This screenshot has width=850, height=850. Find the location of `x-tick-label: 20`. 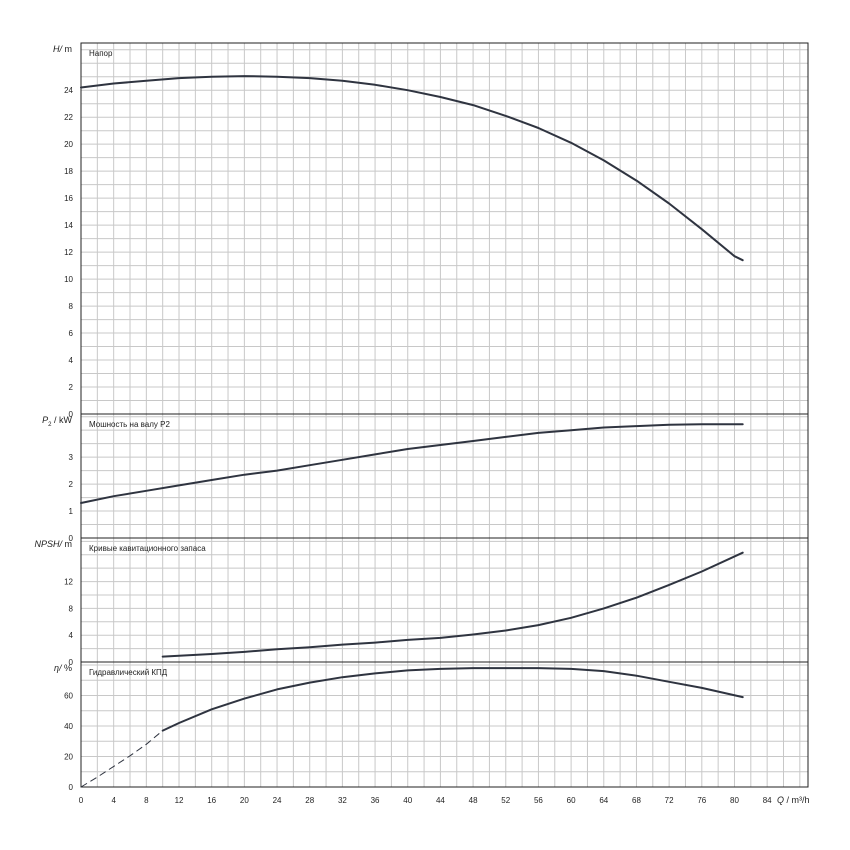

x-tick-label: 20 is located at coordinates (244, 800).